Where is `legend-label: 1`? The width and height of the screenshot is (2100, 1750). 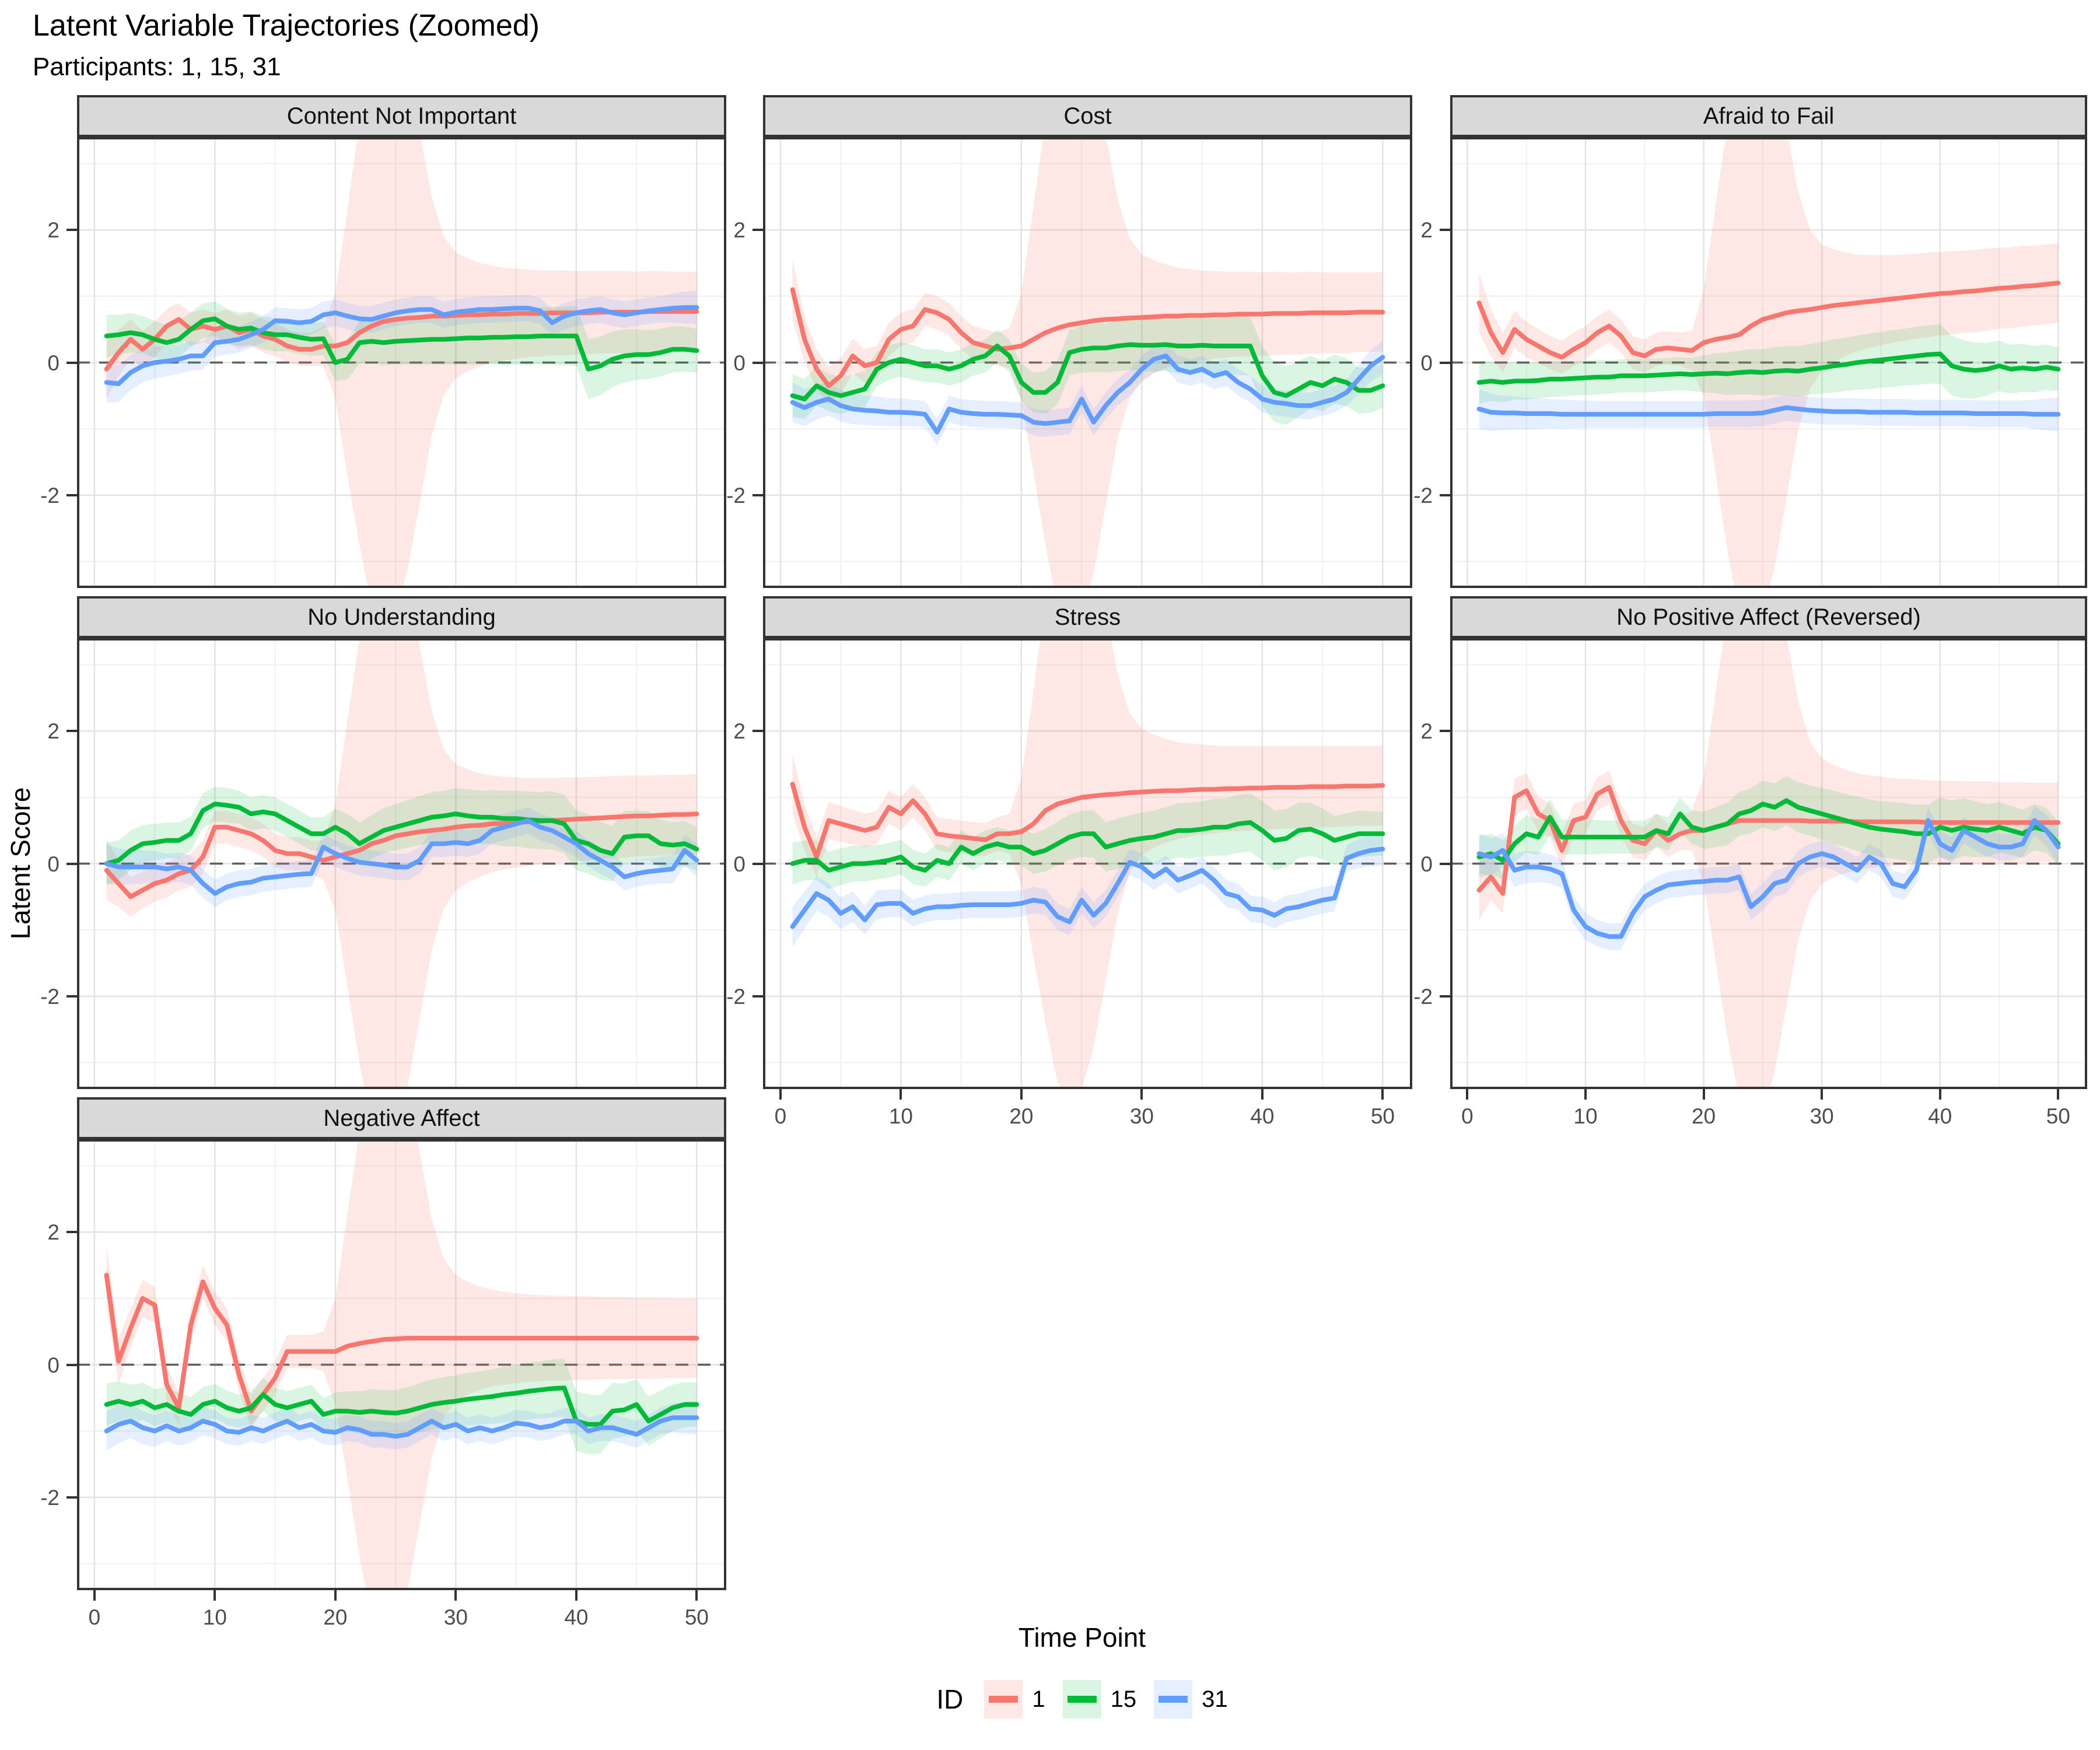 legend-label: 1 is located at coordinates (1038, 1699).